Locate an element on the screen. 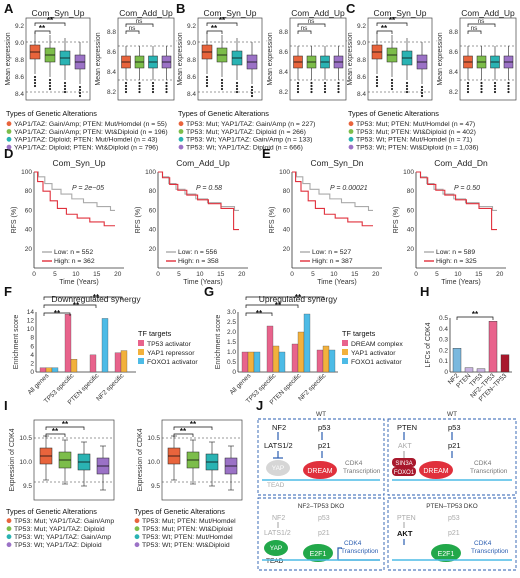 The width and height of the screenshot is (520, 578). y-tick: 40 is located at coordinates (29, 230).